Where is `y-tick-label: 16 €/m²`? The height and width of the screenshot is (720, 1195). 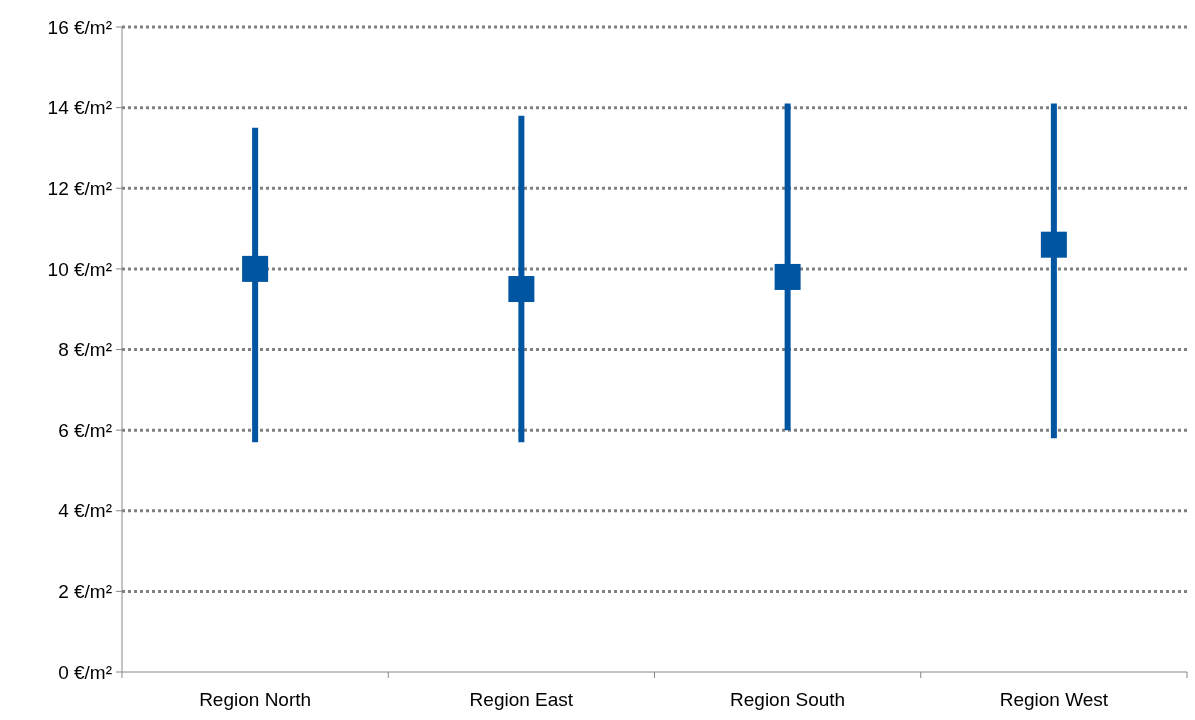 y-tick-label: 16 €/m² is located at coordinates (79, 27).